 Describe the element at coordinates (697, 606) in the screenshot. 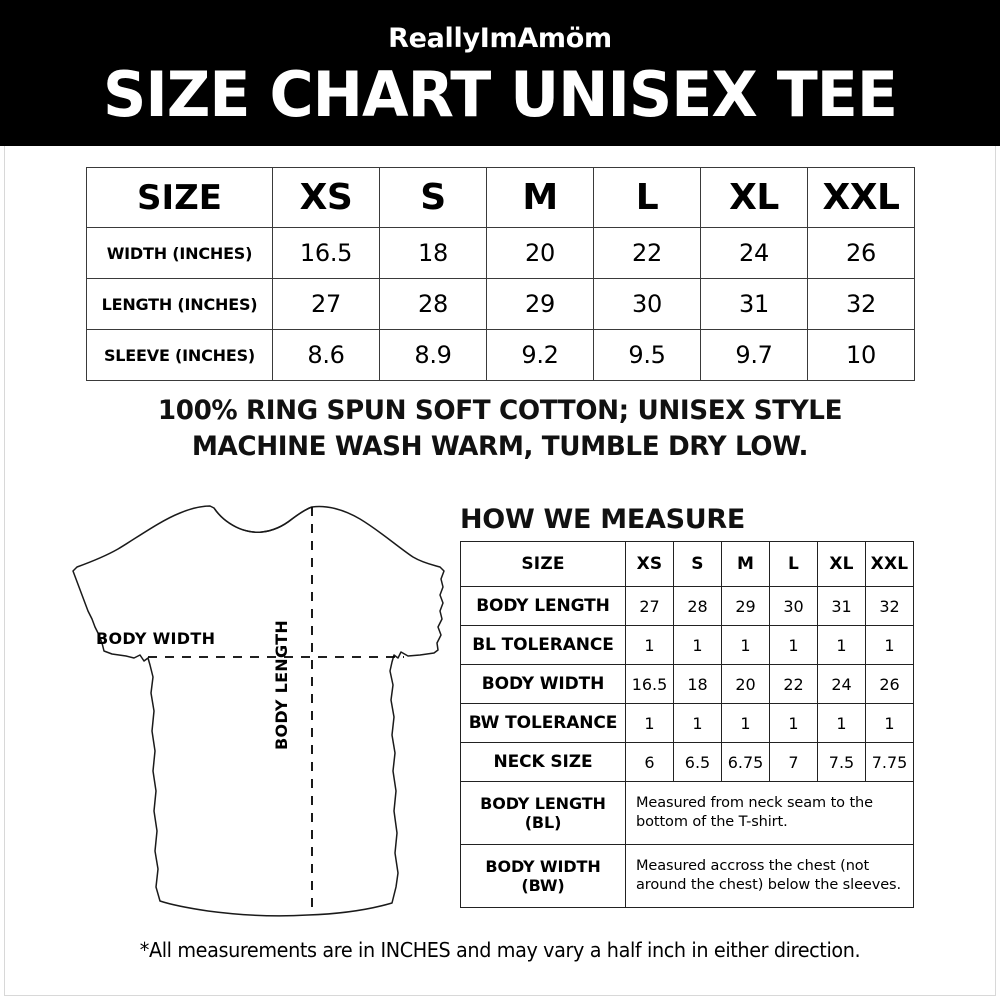

I see `hwm-cell-bodylength-s: 28` at that location.